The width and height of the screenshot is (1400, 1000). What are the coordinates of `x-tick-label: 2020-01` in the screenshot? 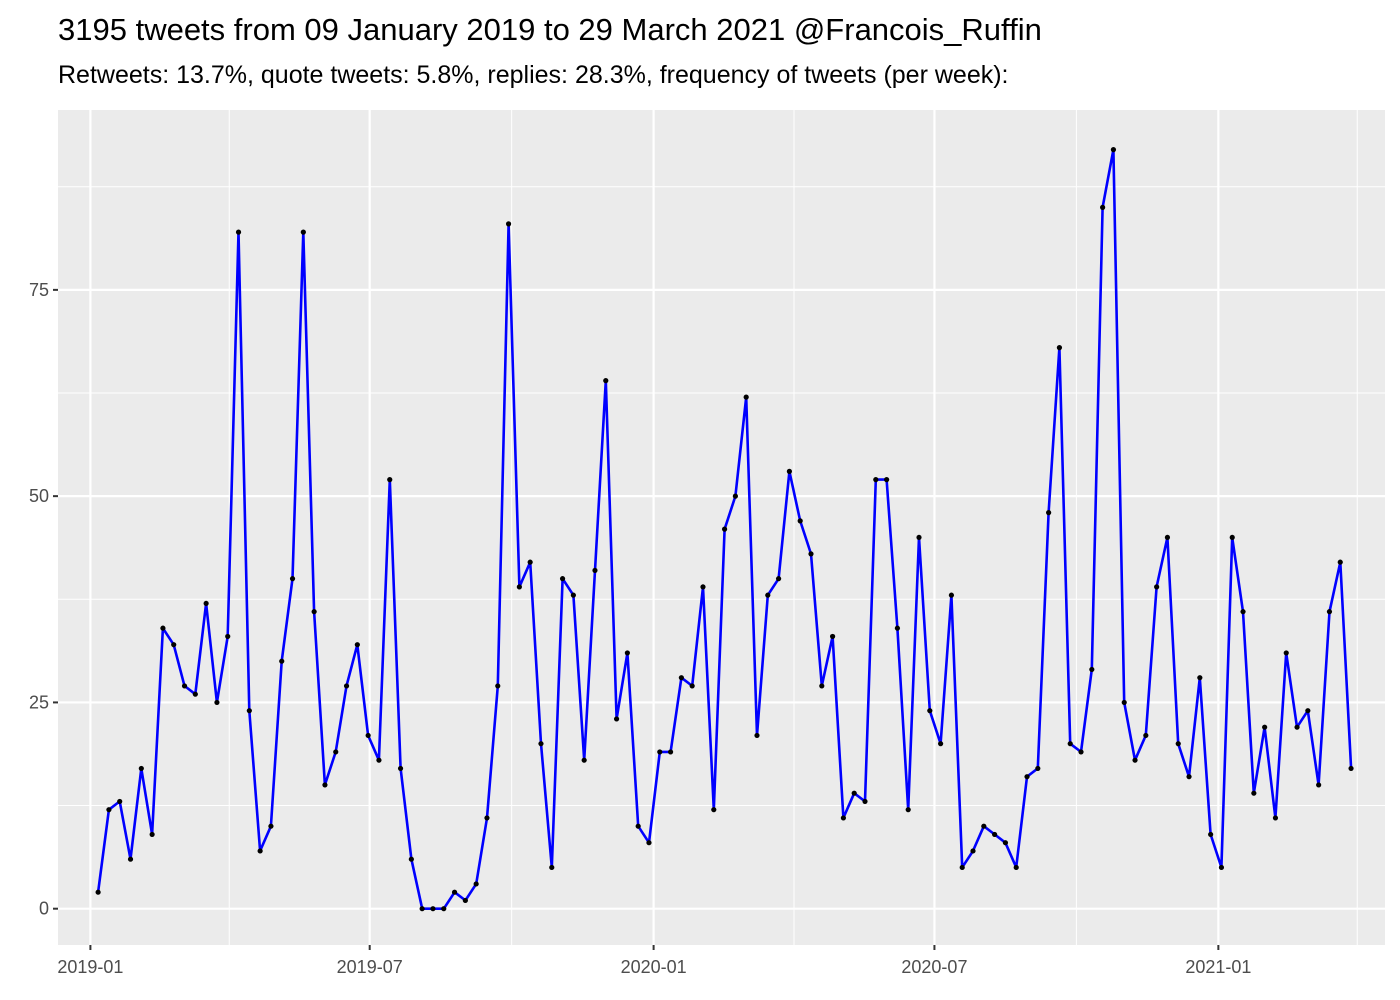 It's located at (654, 967).